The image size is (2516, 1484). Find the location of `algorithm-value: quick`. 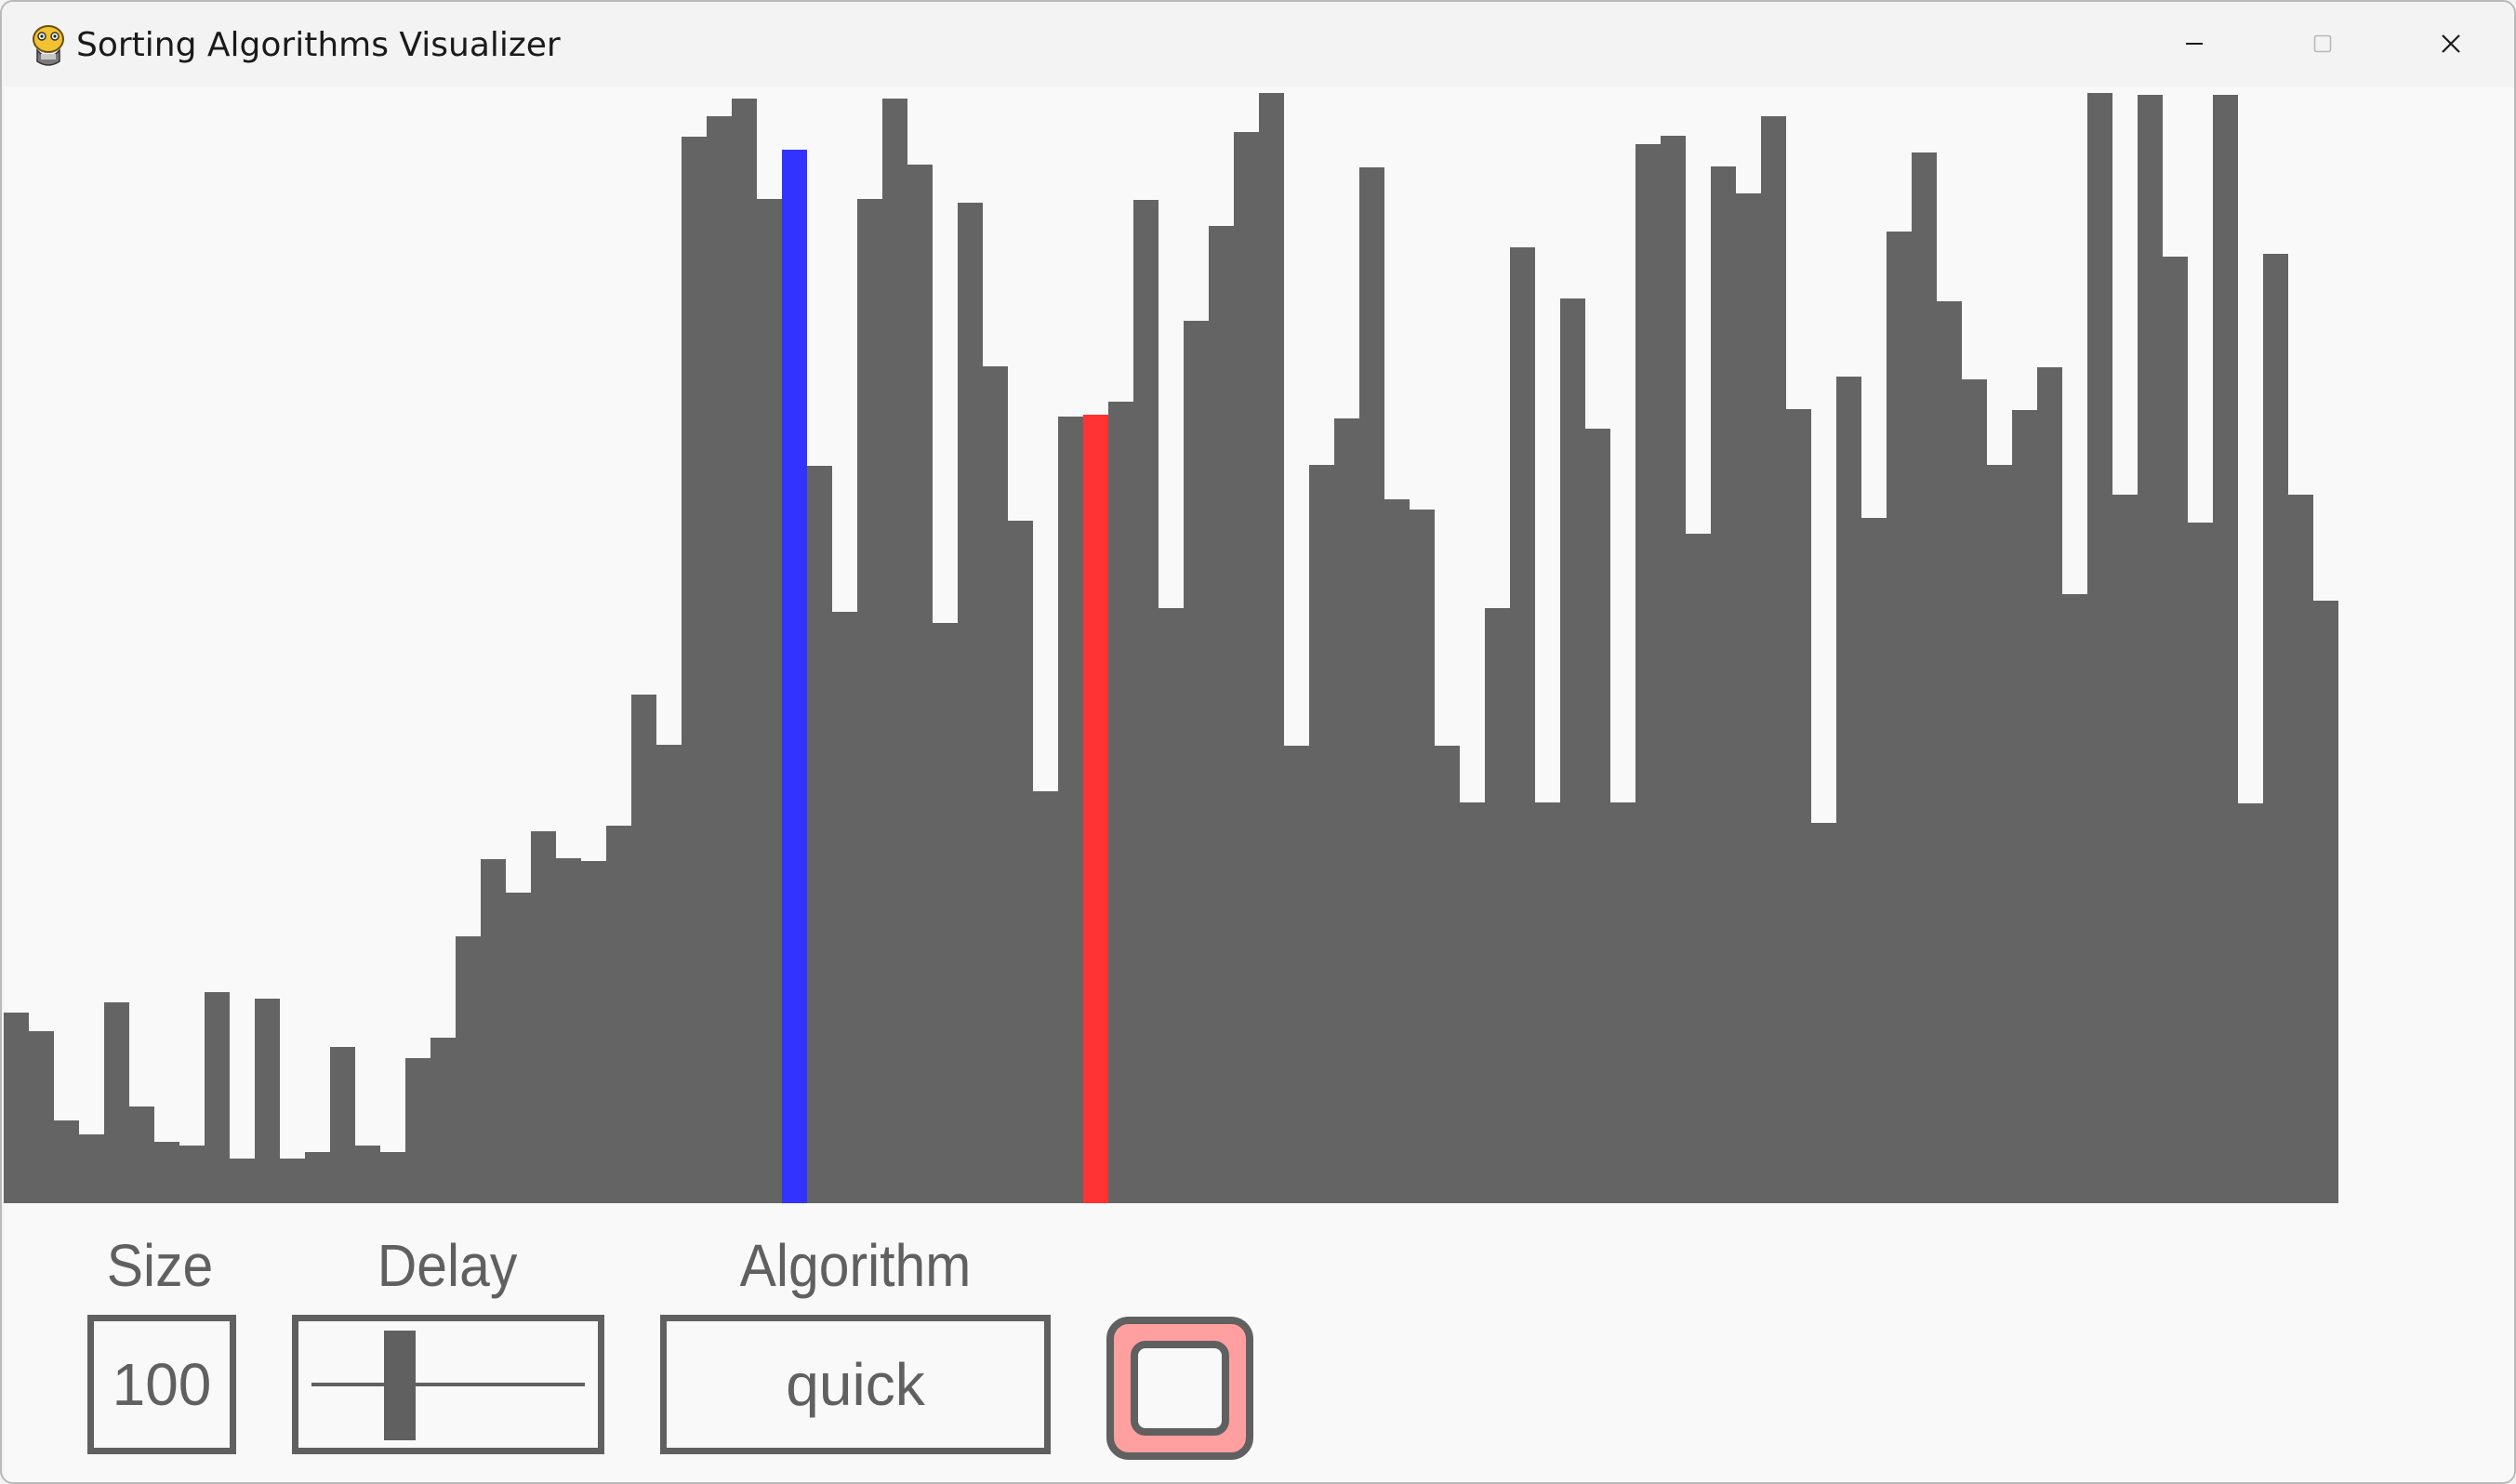

algorithm-value: quick is located at coordinates (855, 1384).